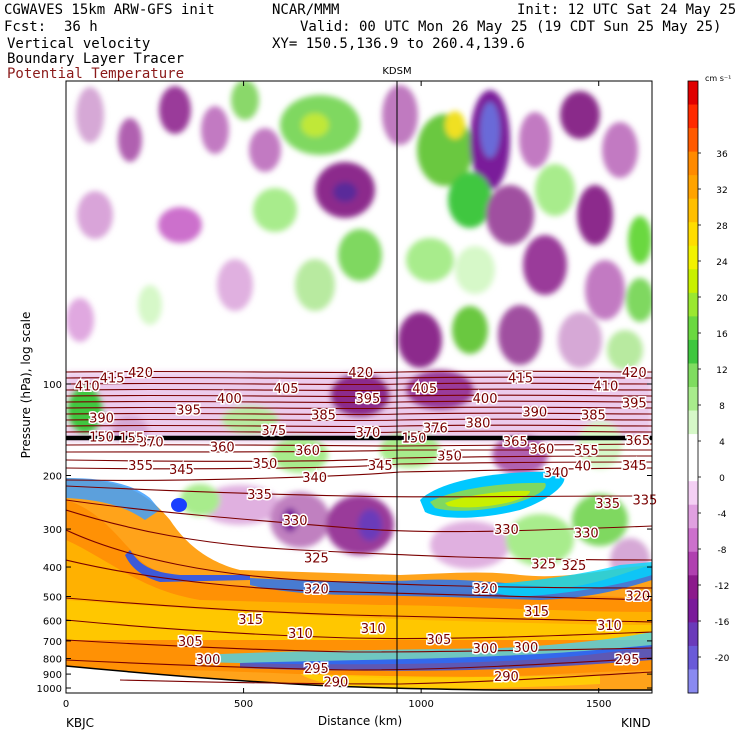 The image size is (740, 740). Describe the element at coordinates (722, 587) in the screenshot. I see `colorbar-label: -12` at that location.